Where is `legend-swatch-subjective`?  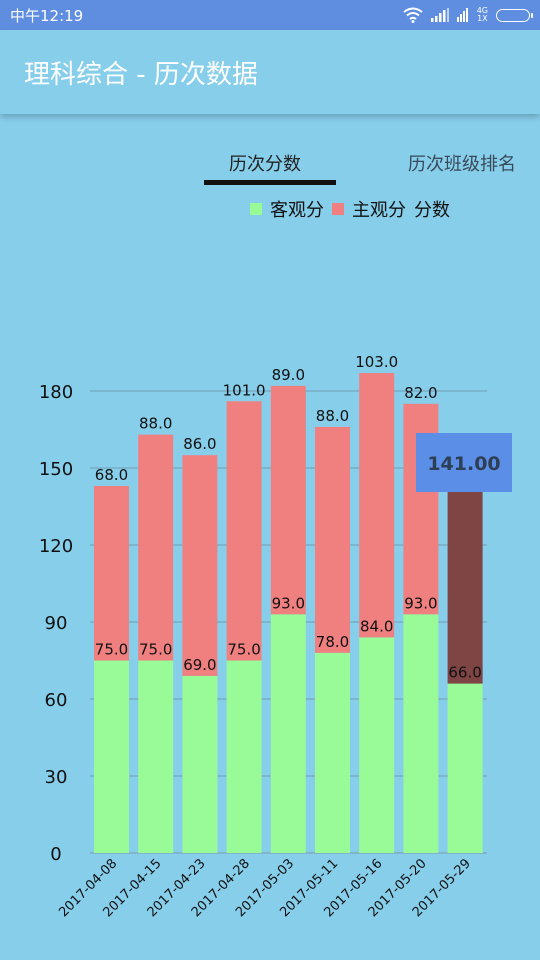 legend-swatch-subjective is located at coordinates (338, 209).